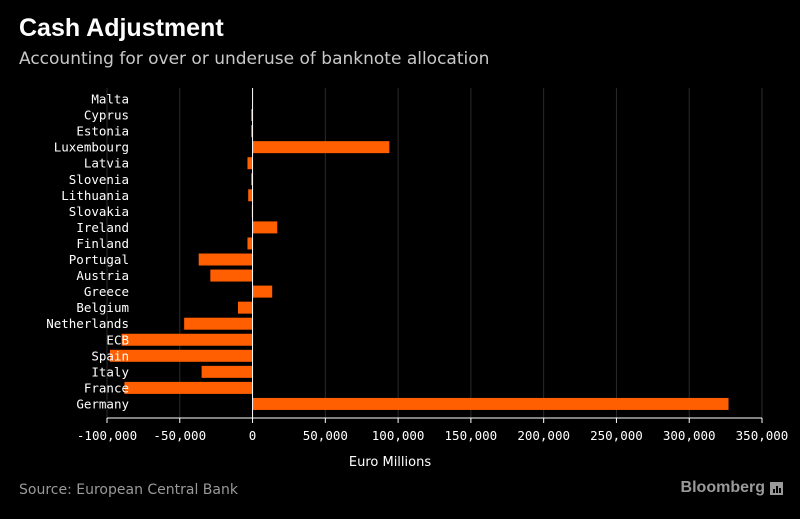  Describe the element at coordinates (107, 435) in the screenshot. I see `x-tick-label: -100,000` at that location.